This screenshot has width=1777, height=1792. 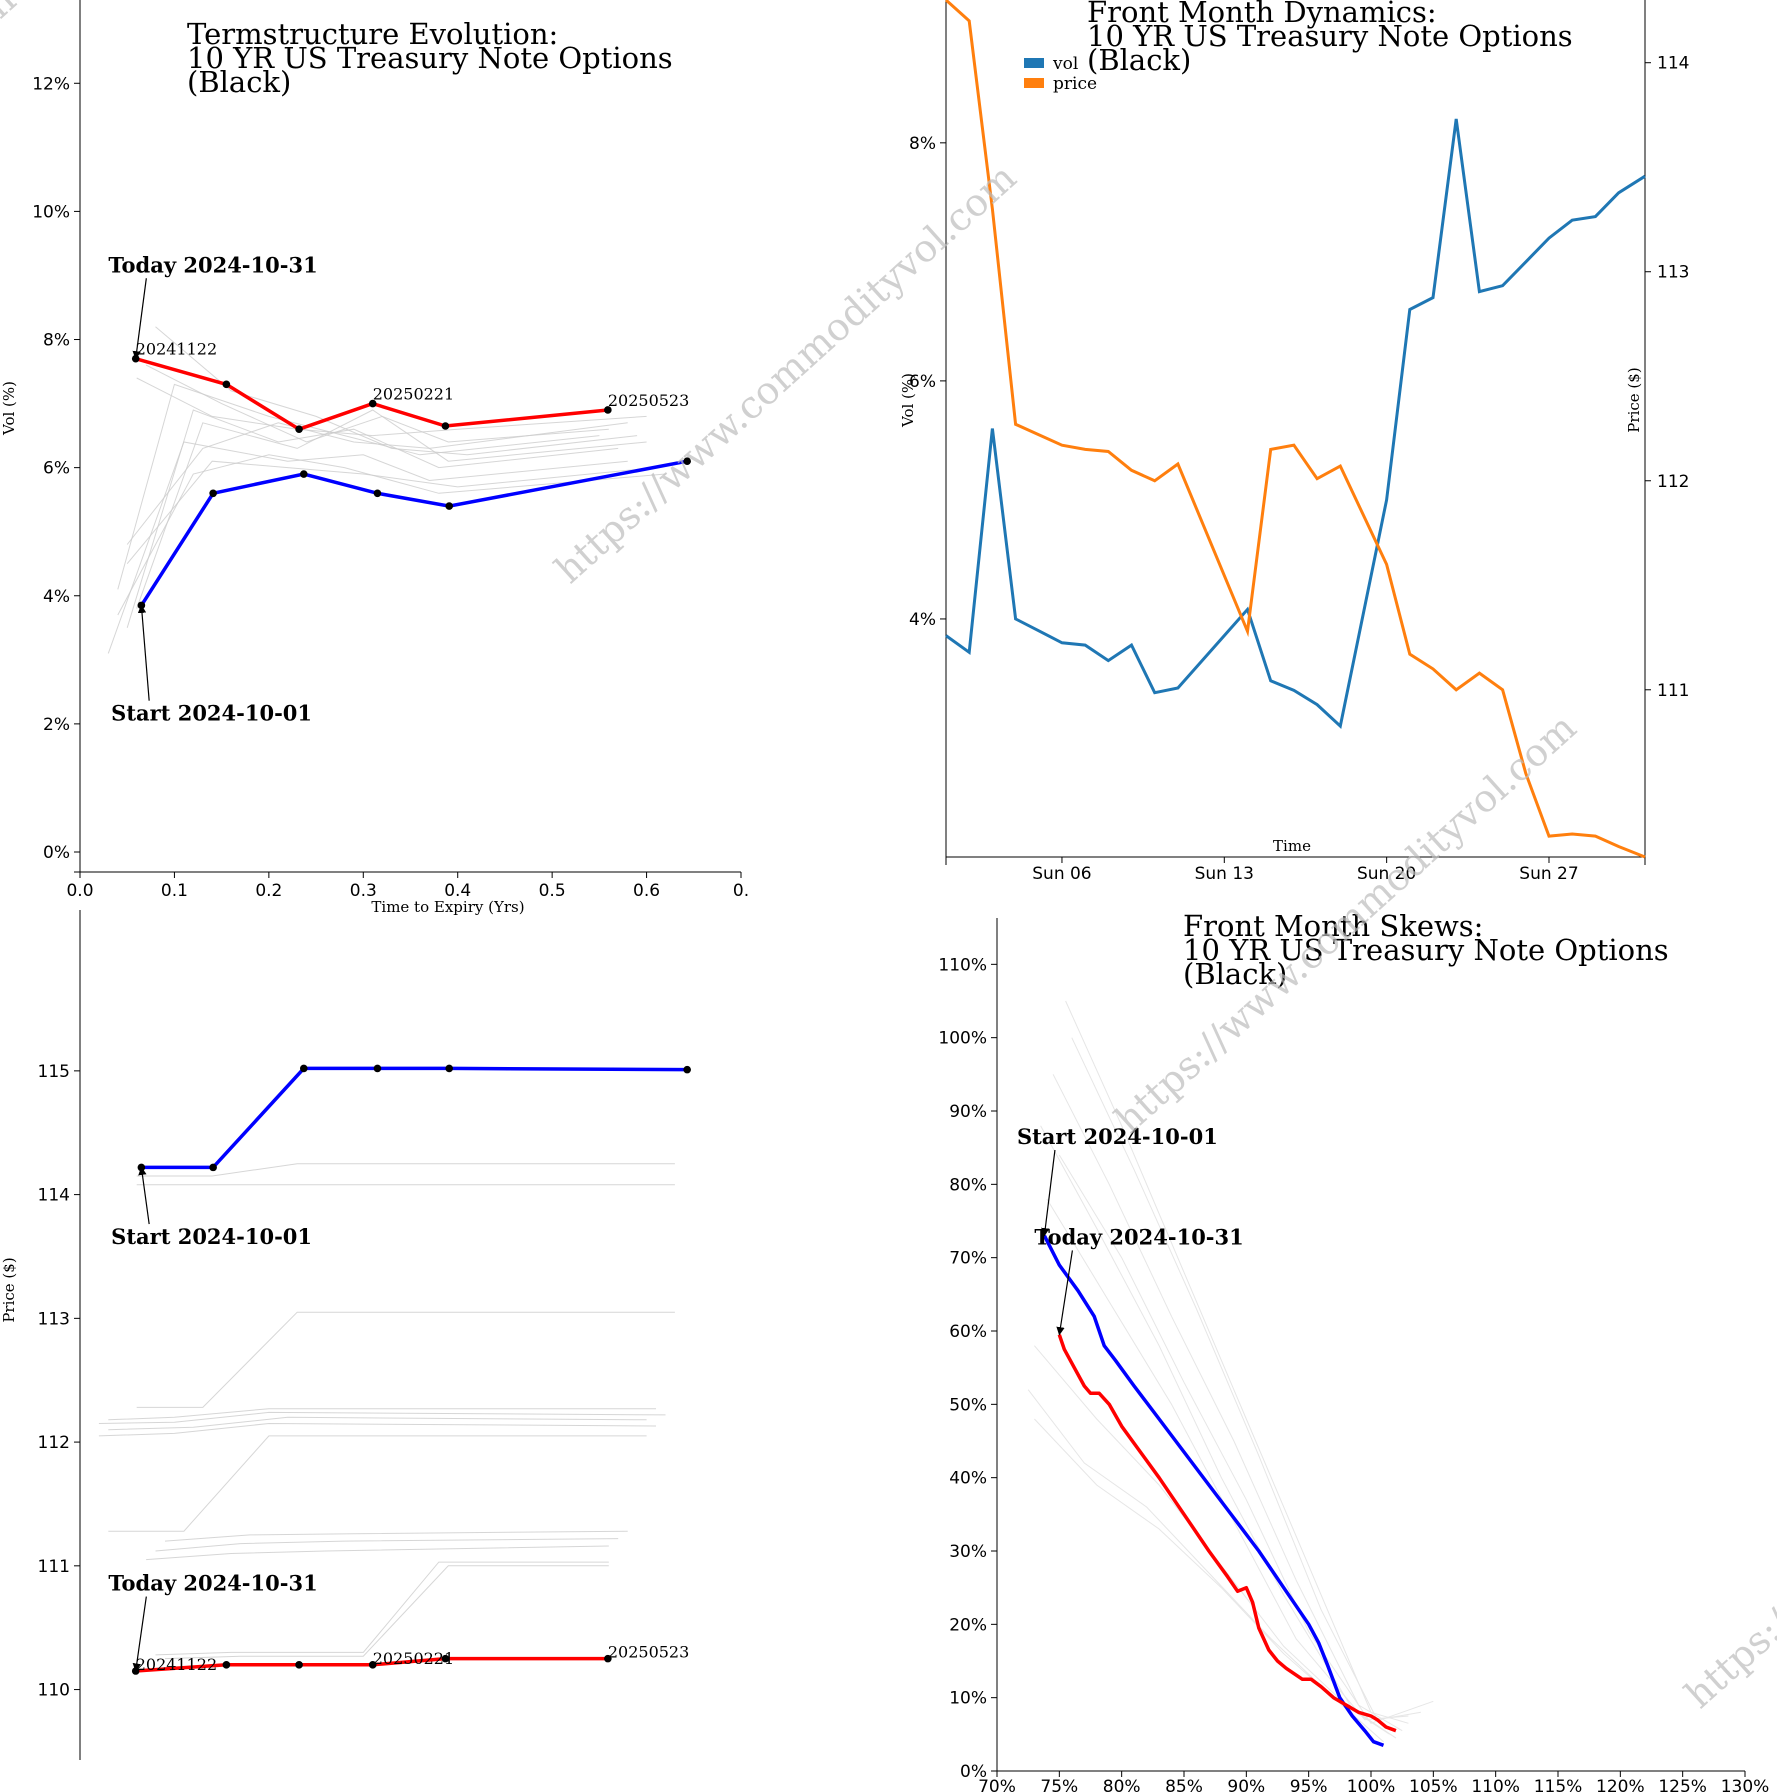 I want to click on x-tick-label: 80%, so click(x=1122, y=1784).